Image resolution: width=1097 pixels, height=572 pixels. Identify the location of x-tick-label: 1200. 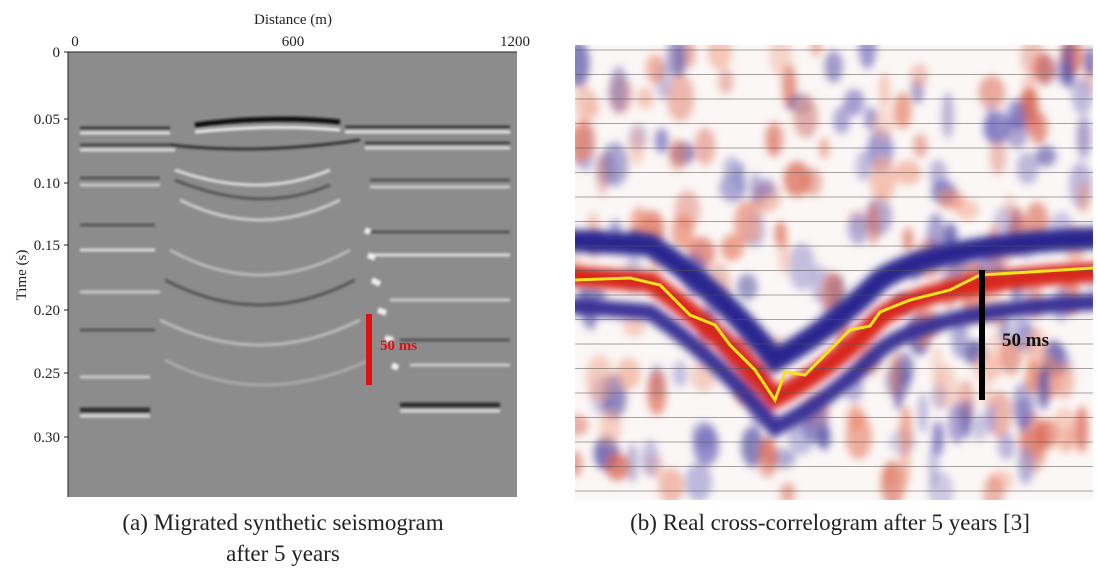
(515, 42).